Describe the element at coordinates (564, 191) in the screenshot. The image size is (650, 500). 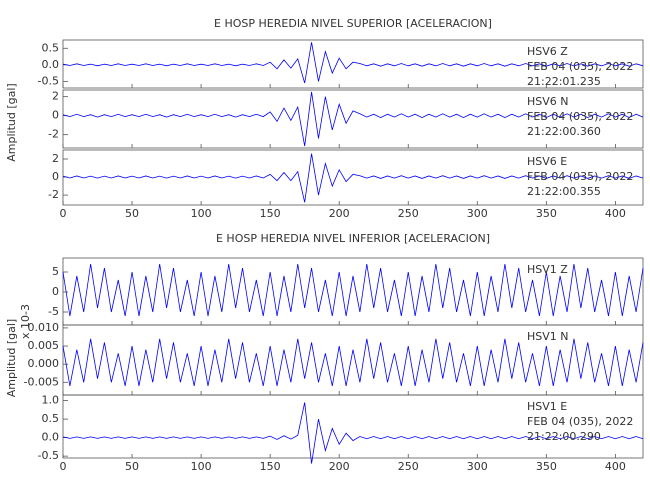
I see `trace-annotation: 21:22:00.355` at that location.